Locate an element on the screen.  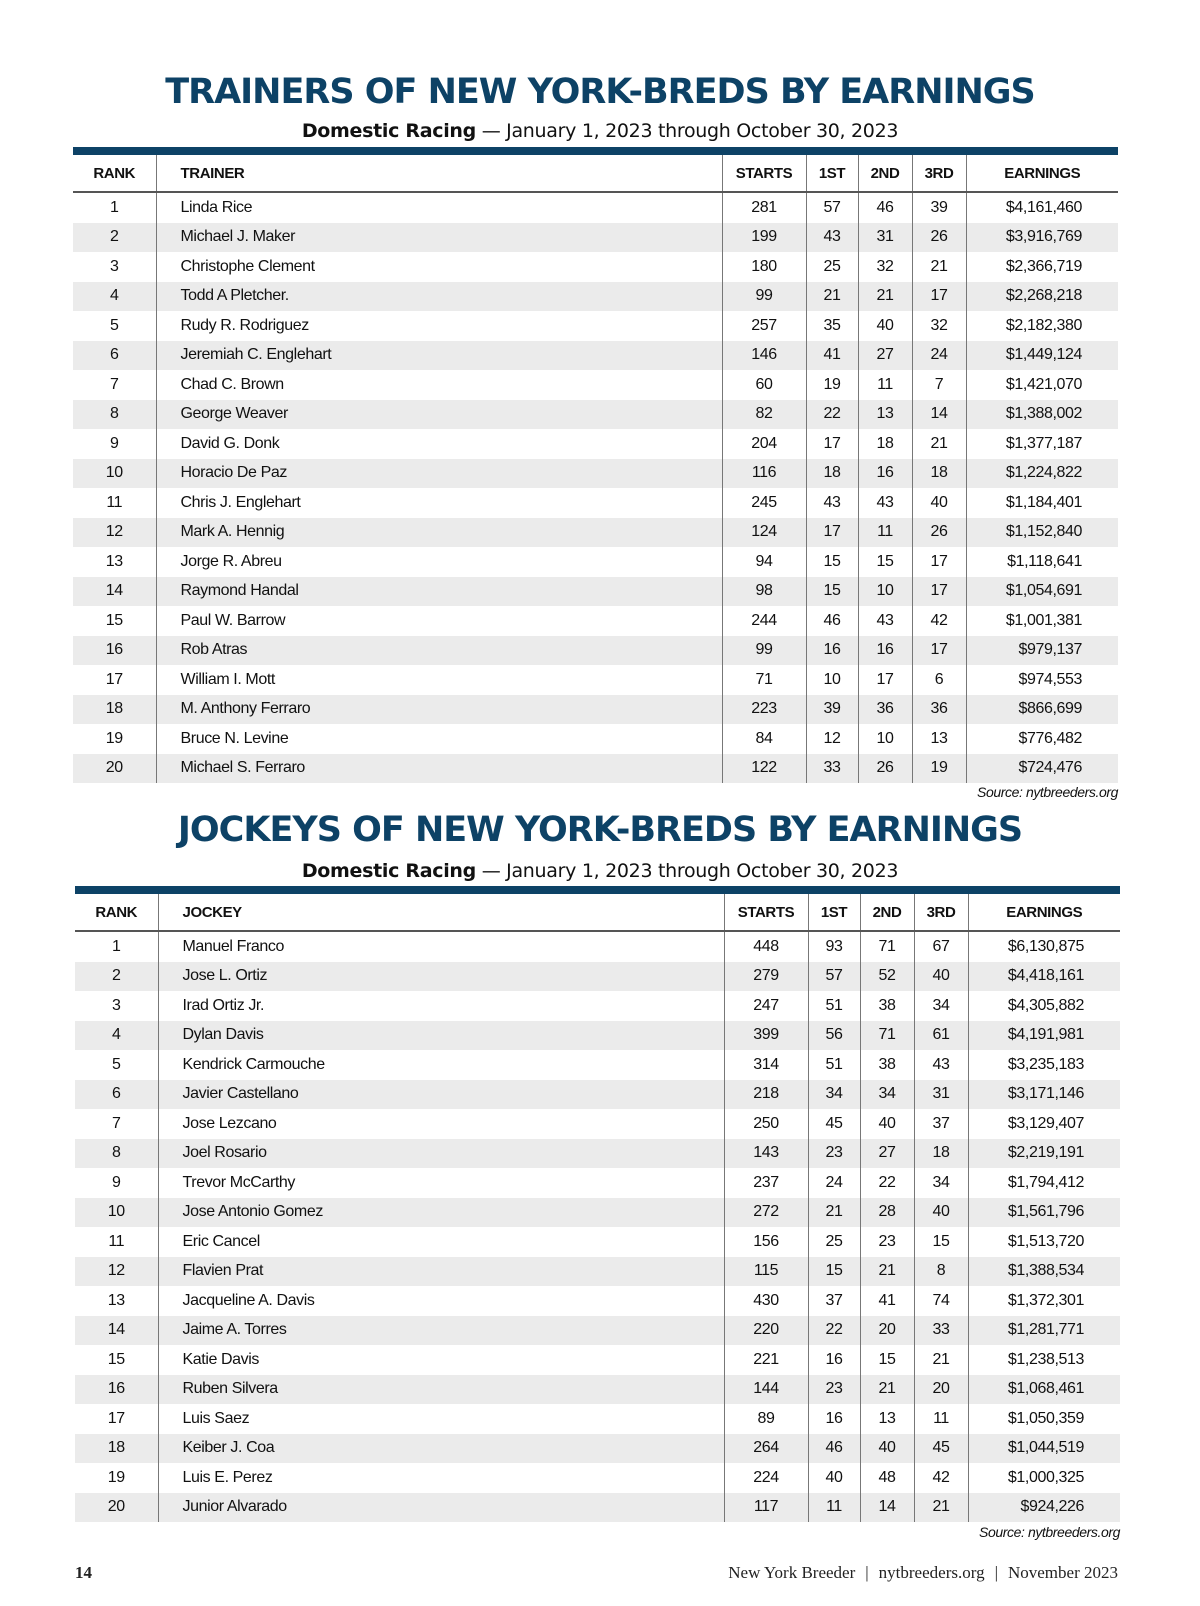
cell-name: Jorge R. Abreu is located at coordinates (438, 562).